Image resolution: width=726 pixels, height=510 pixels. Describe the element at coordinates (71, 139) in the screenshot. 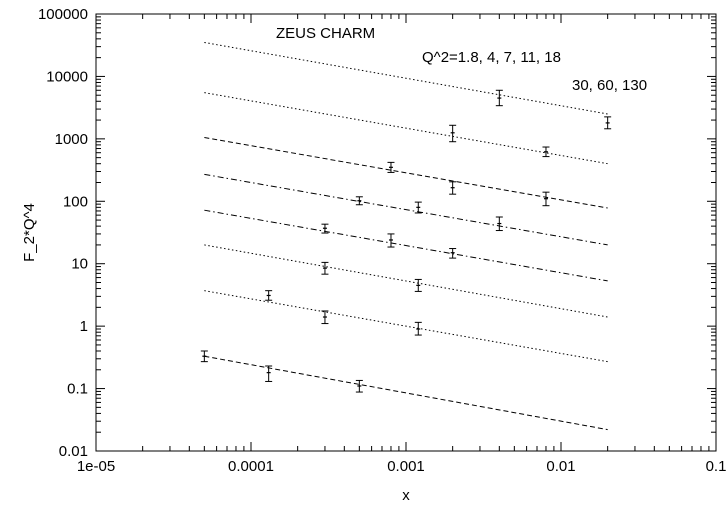

I see `y-tick-label: 1000` at that location.